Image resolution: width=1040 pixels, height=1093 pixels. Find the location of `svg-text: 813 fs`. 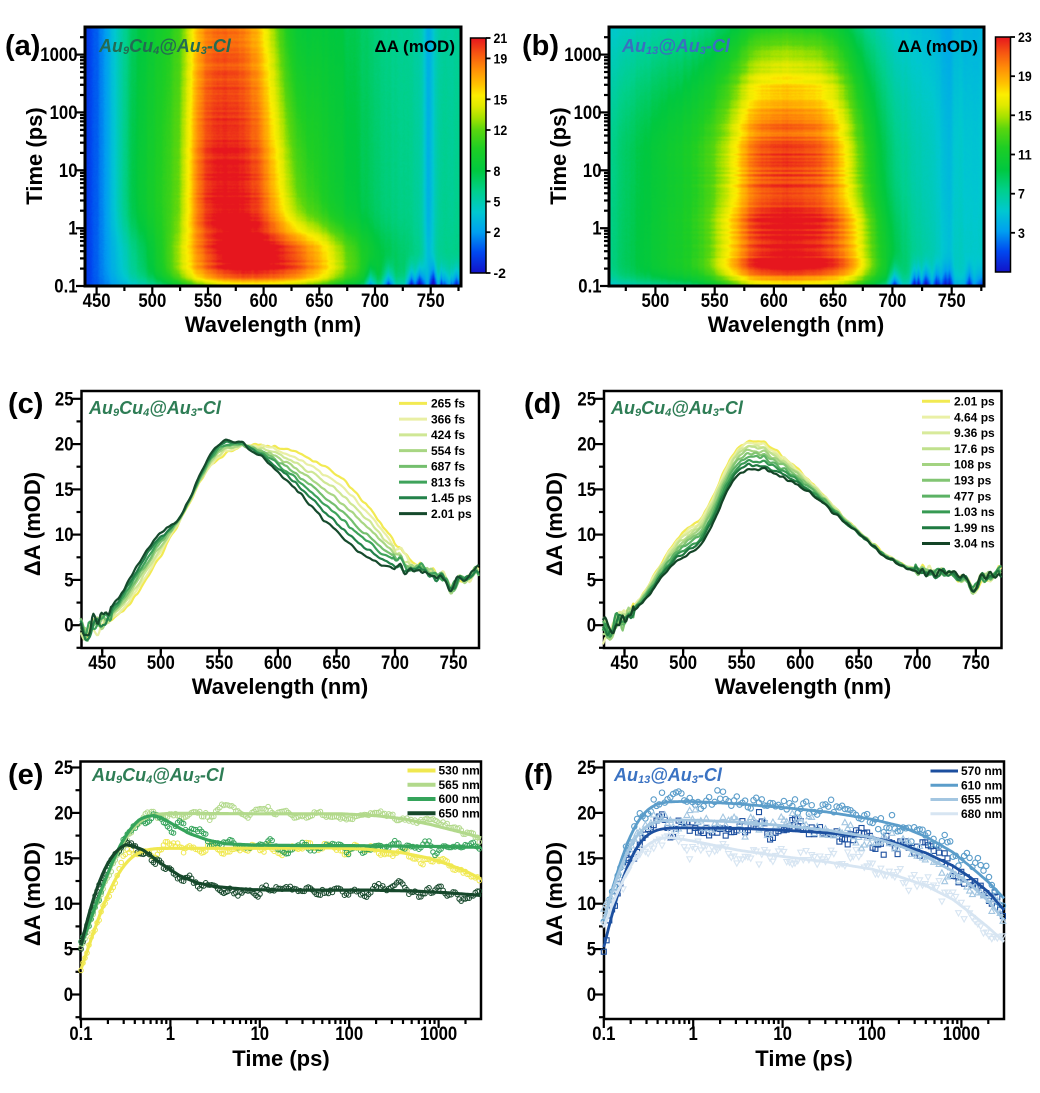

svg-text: 813 fs is located at coordinates (448, 482).